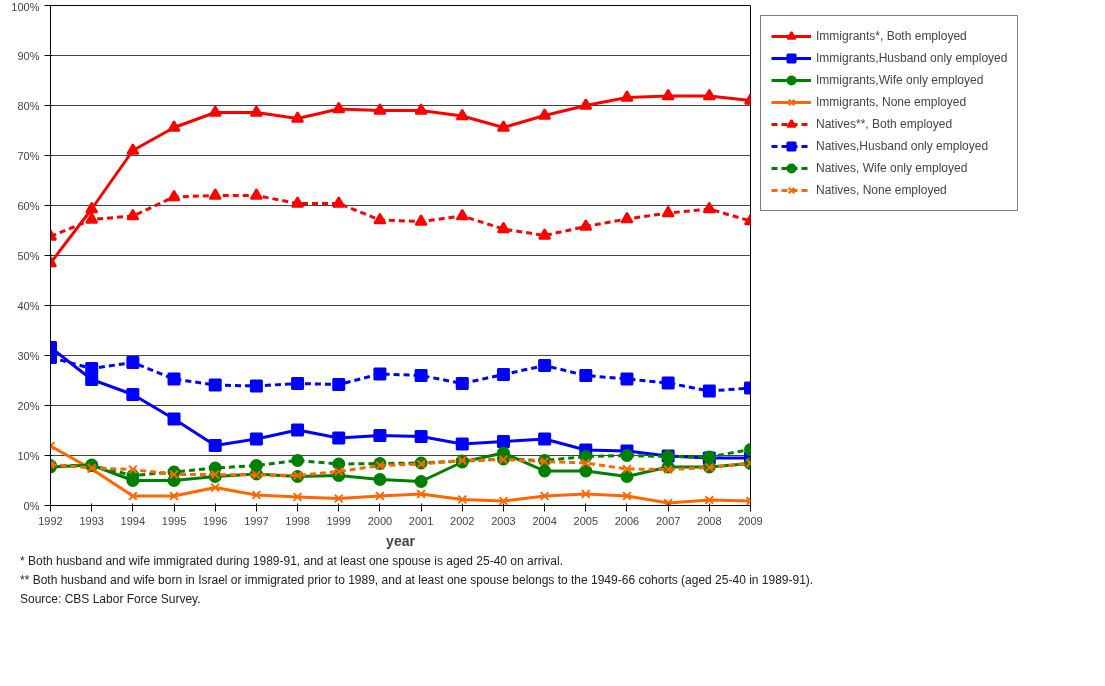  Describe the element at coordinates (900, 80) in the screenshot. I see `legend-label: Immigrants,Wife only employed` at that location.